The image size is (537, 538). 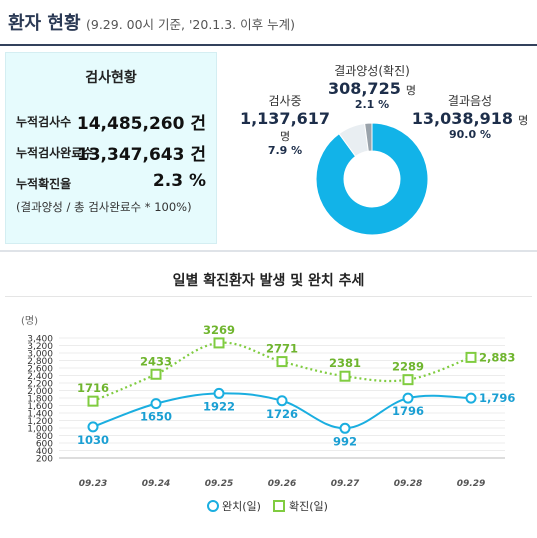 I want to click on y-tick-label: 1,200, so click(x=40, y=422).